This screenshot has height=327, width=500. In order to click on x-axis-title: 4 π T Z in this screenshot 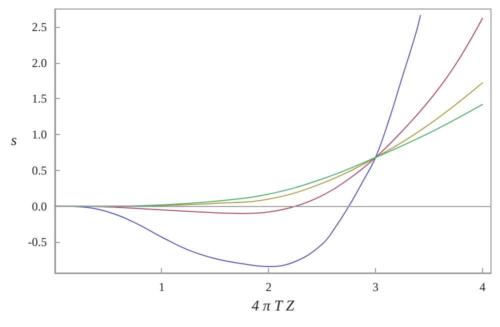, I will do `click(273, 306)`.